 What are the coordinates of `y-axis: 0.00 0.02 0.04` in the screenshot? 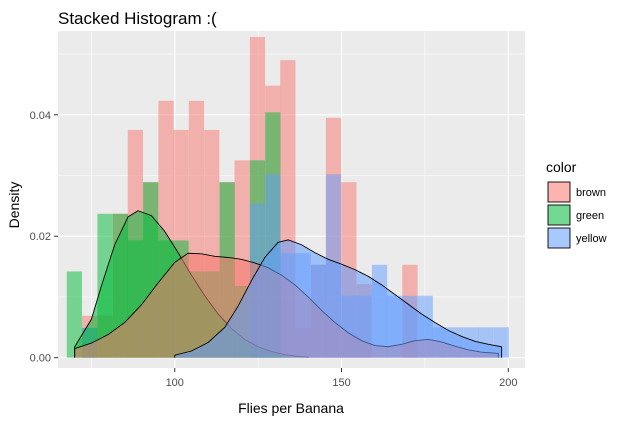 It's located at (44, 237).